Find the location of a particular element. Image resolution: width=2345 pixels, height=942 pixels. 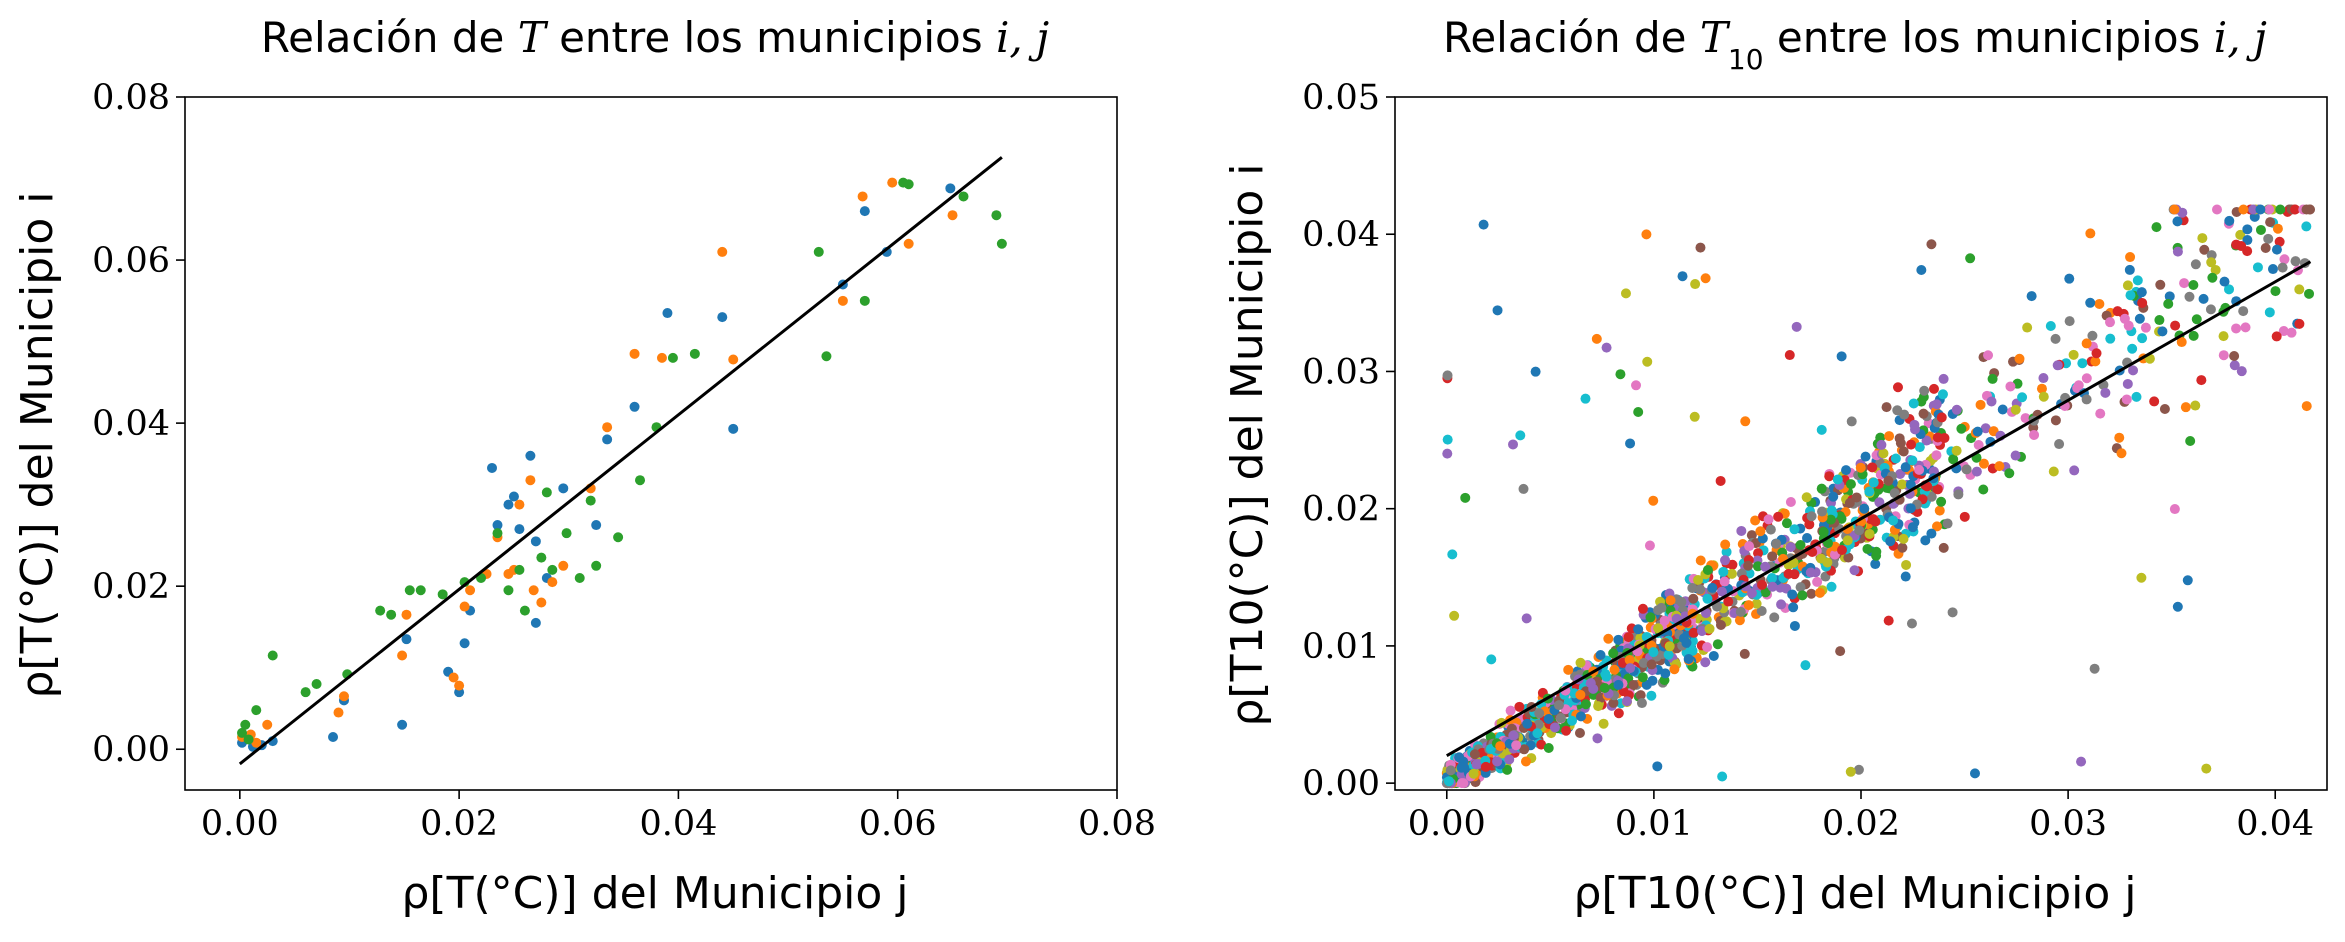

y-axis-label: ρ[T10(°C)] del Municipio i is located at coordinates (1247, 444).